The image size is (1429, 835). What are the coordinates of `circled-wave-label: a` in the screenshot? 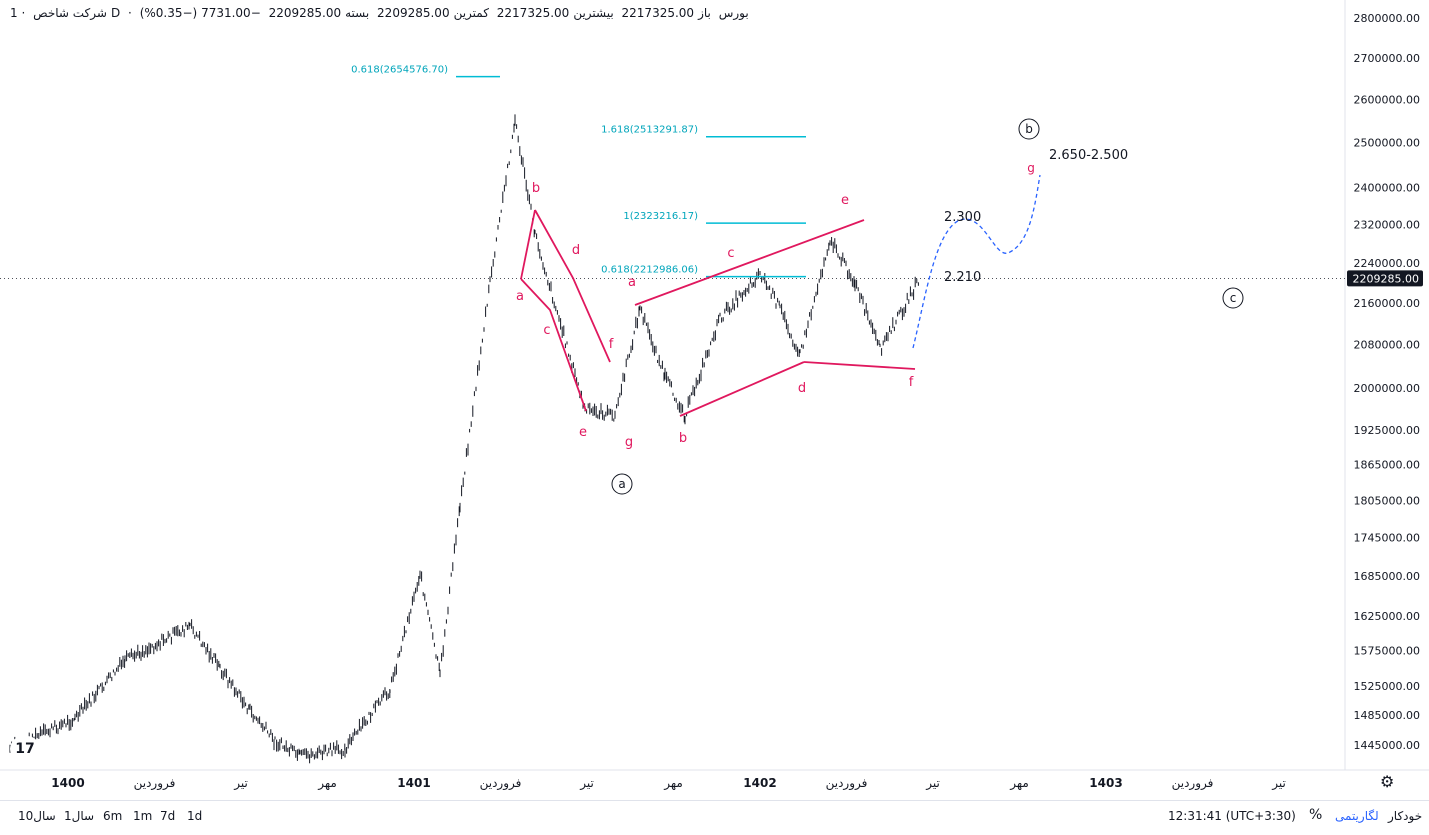 It's located at (621, 484).